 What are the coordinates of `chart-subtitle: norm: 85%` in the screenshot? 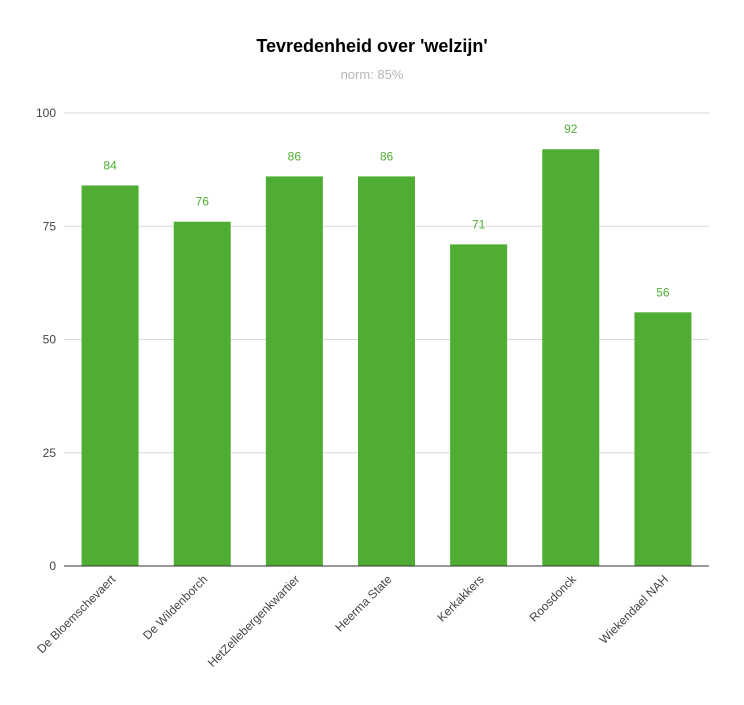 It's located at (372, 74).